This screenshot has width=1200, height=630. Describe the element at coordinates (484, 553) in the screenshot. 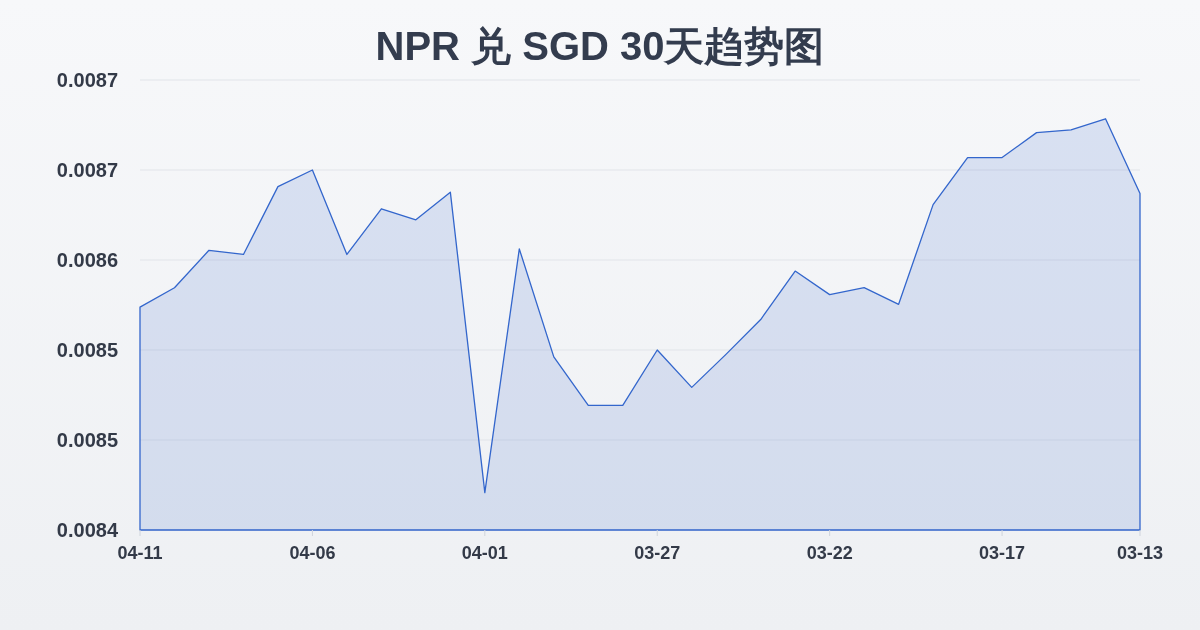

I see `x-tick-label: 04-01` at that location.